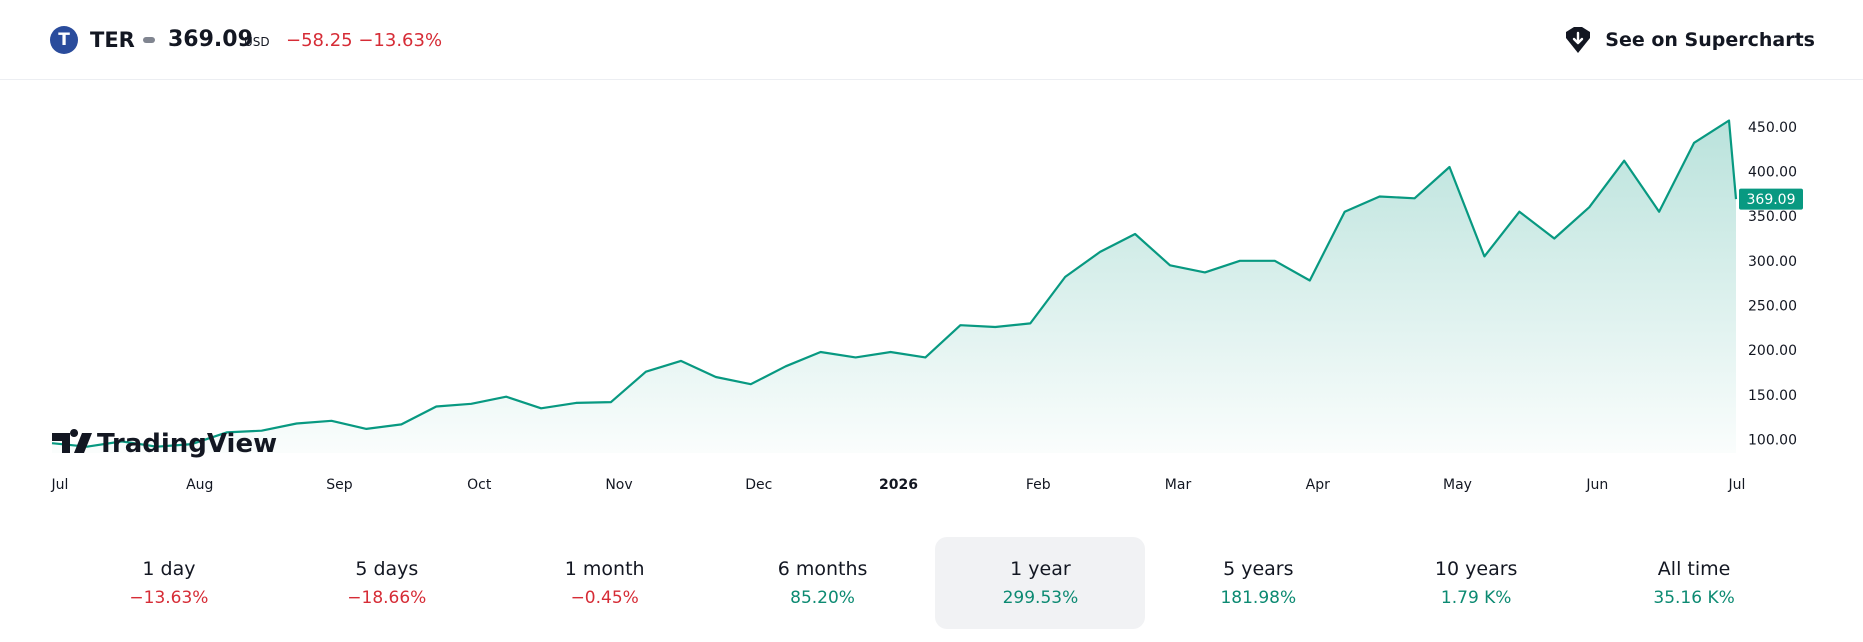  I want to click on y-tick-label: 400.00, so click(1772, 172).